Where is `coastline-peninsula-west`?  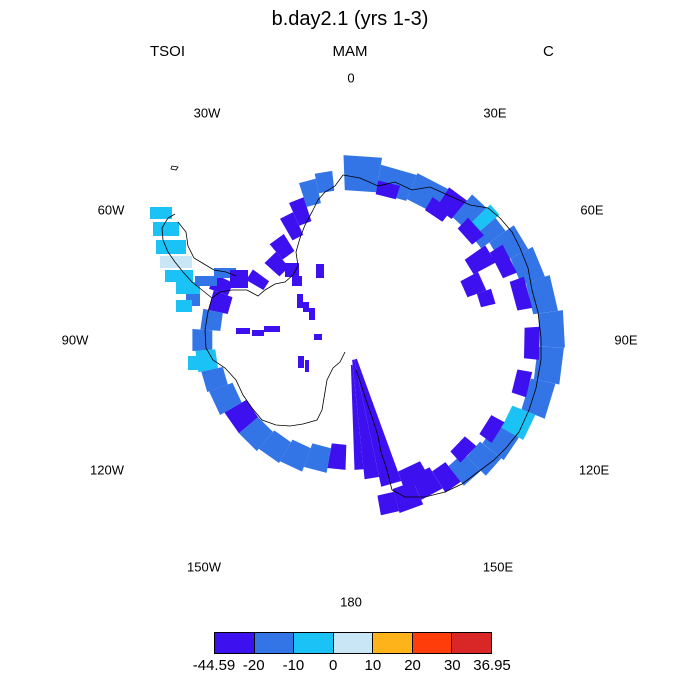 coastline-peninsula-west is located at coordinates (207, 249).